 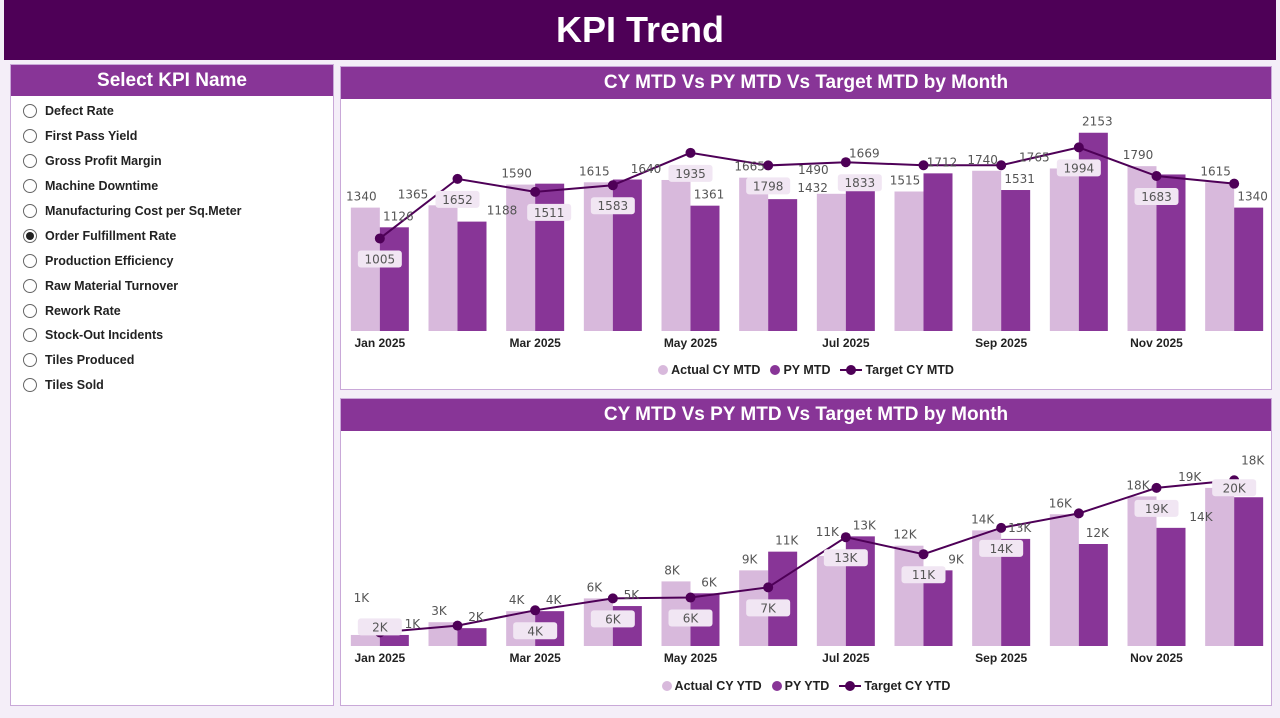 I want to click on chart-legend: Actual CY YTD PY YTD Target CY YTD, so click(x=806, y=686).